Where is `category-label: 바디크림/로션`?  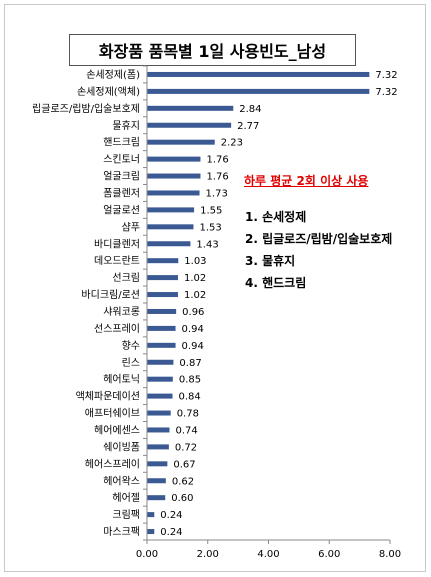
category-label: 바디크림/로션 is located at coordinates (110, 295).